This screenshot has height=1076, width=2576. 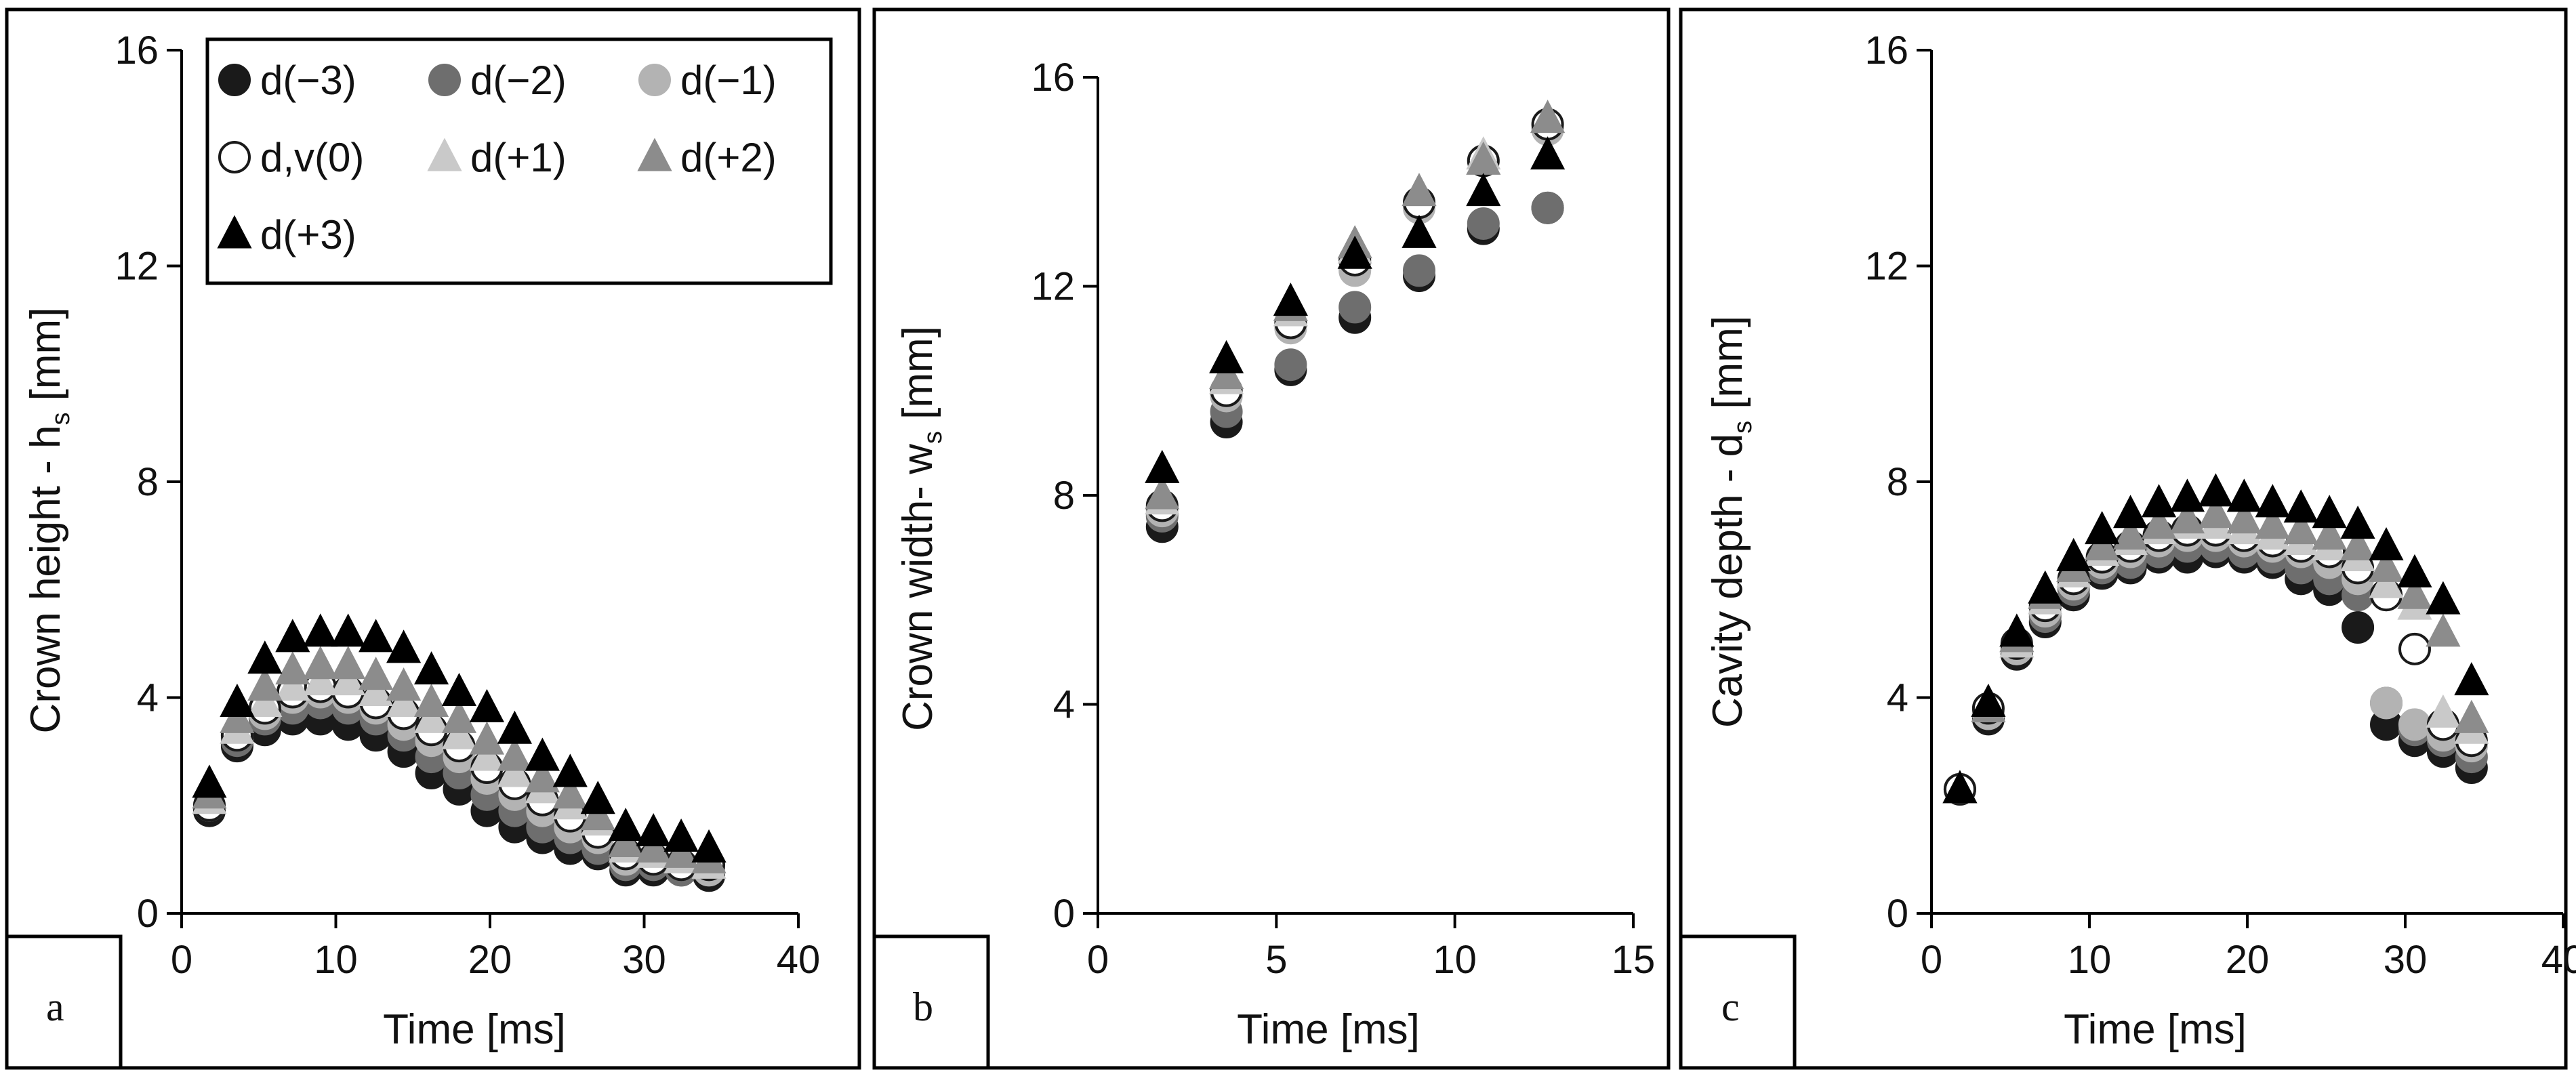 I want to click on panel-a-y-tick-label: 0, so click(x=148, y=914).